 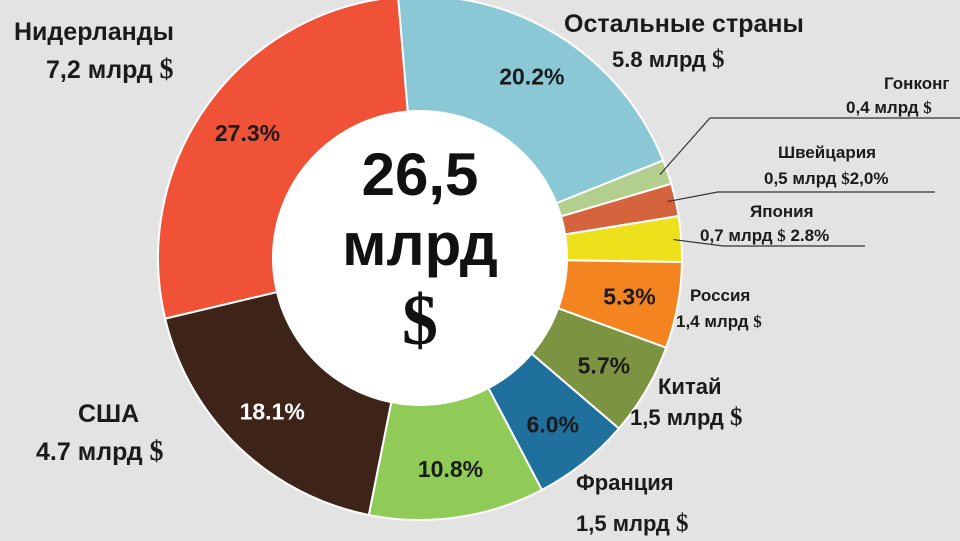 What do you see at coordinates (668, 59) in the screenshot?
I see `label-value-other: 5.8 млрд $` at bounding box center [668, 59].